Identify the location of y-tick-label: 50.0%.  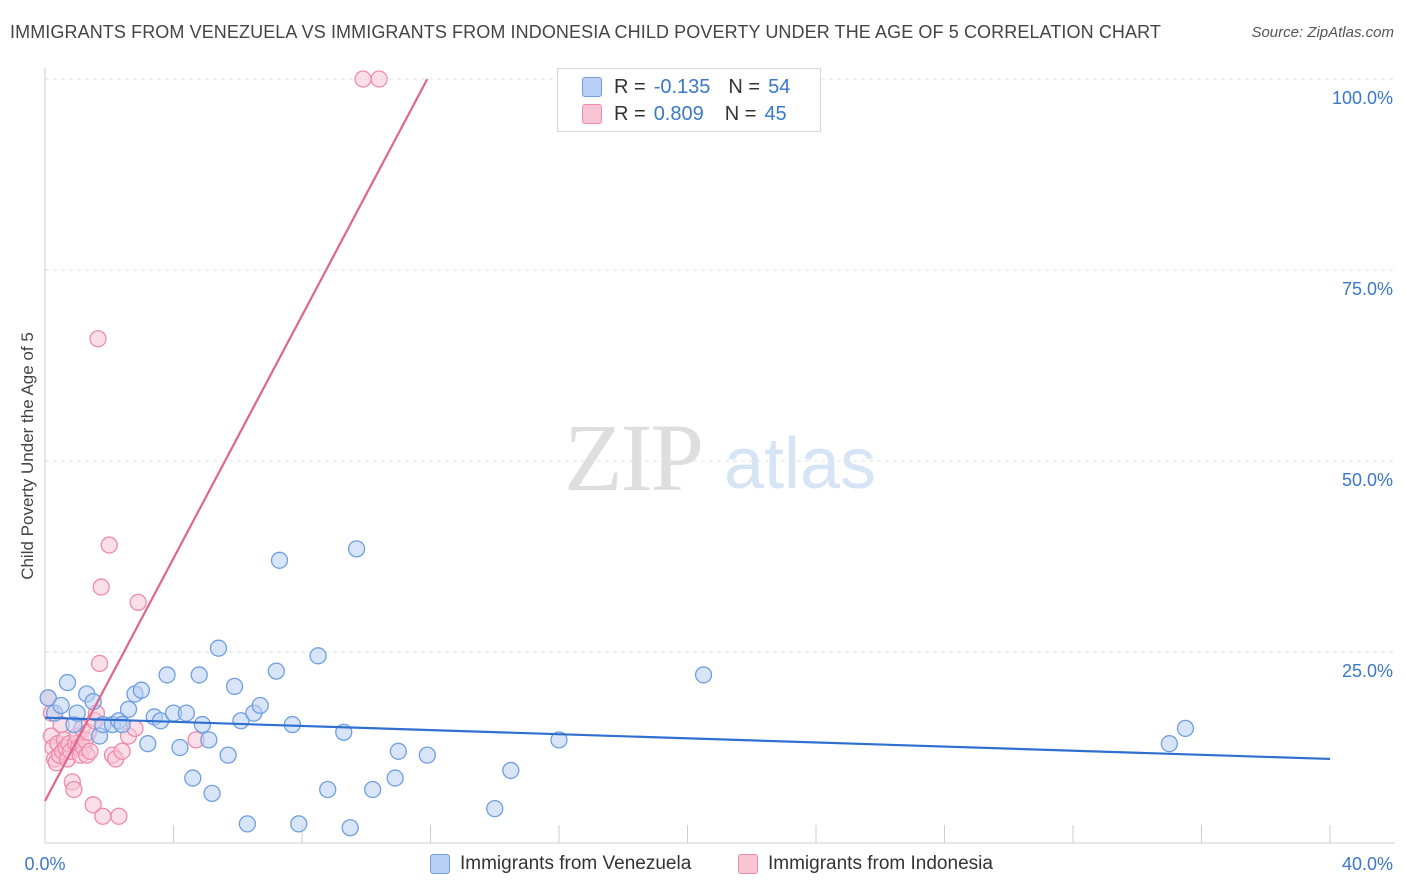
(1367, 480).